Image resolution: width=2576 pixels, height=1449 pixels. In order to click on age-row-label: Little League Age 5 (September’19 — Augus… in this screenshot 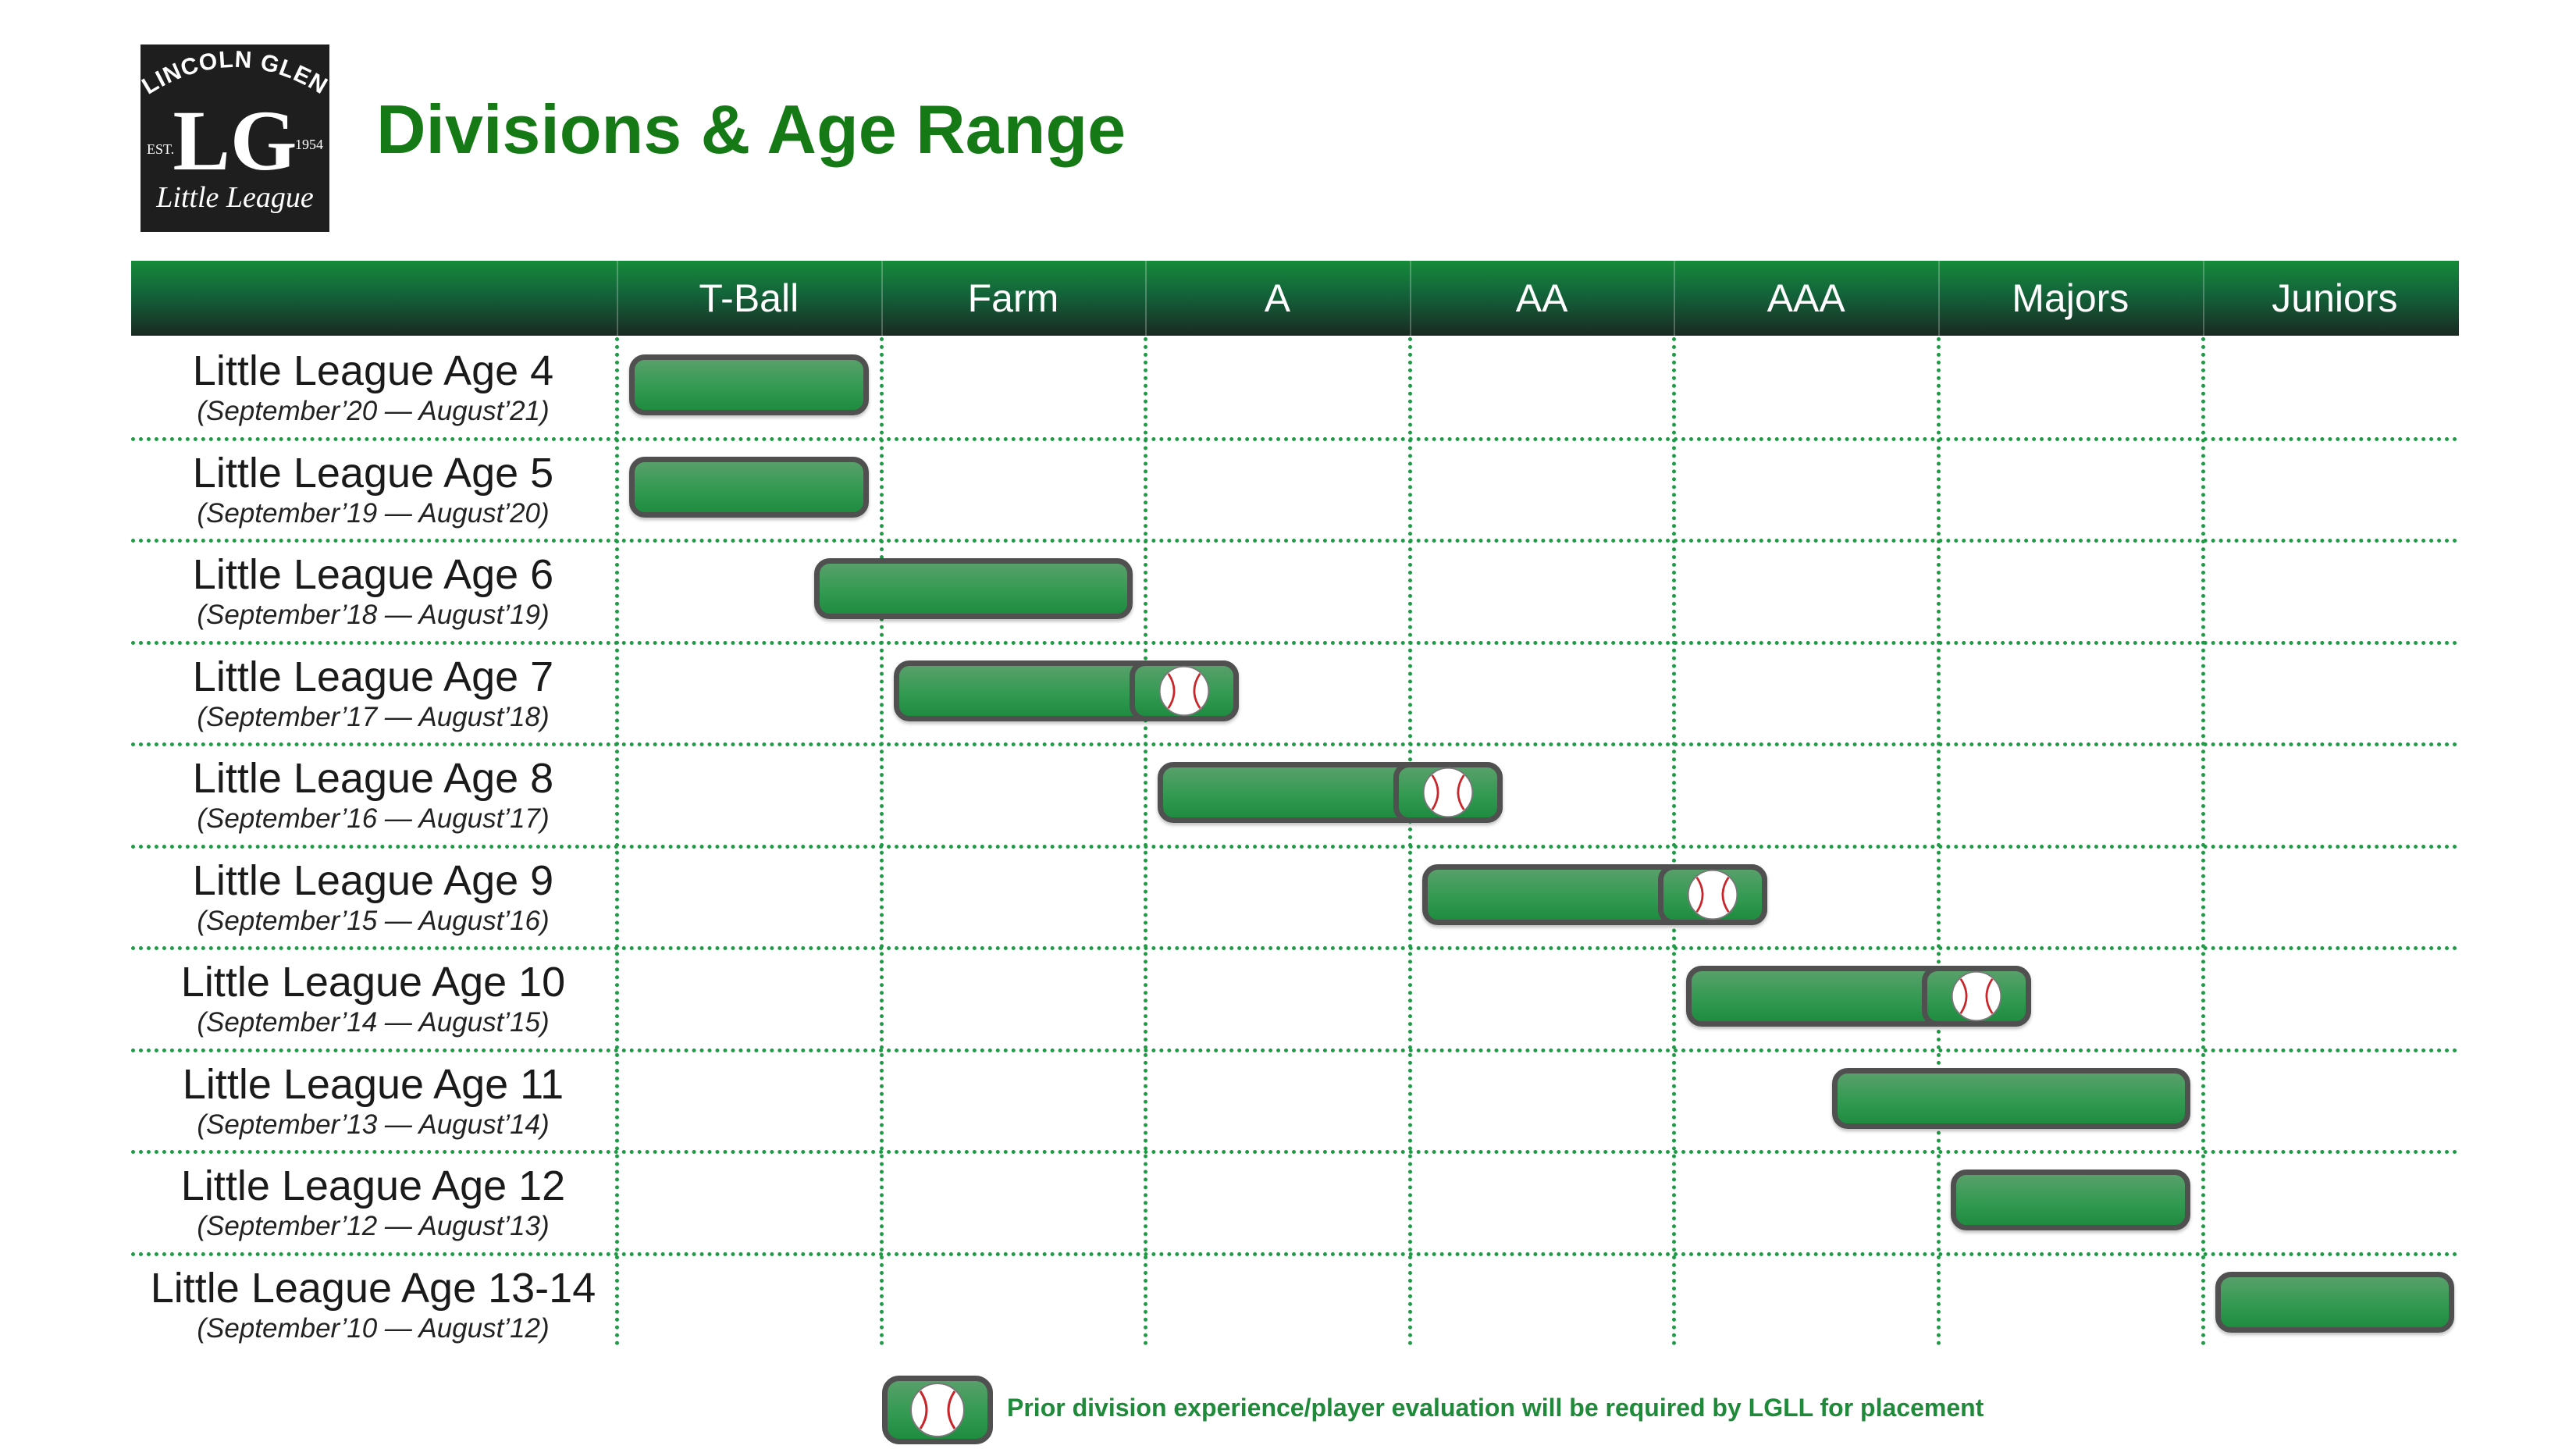, I will do `click(373, 489)`.